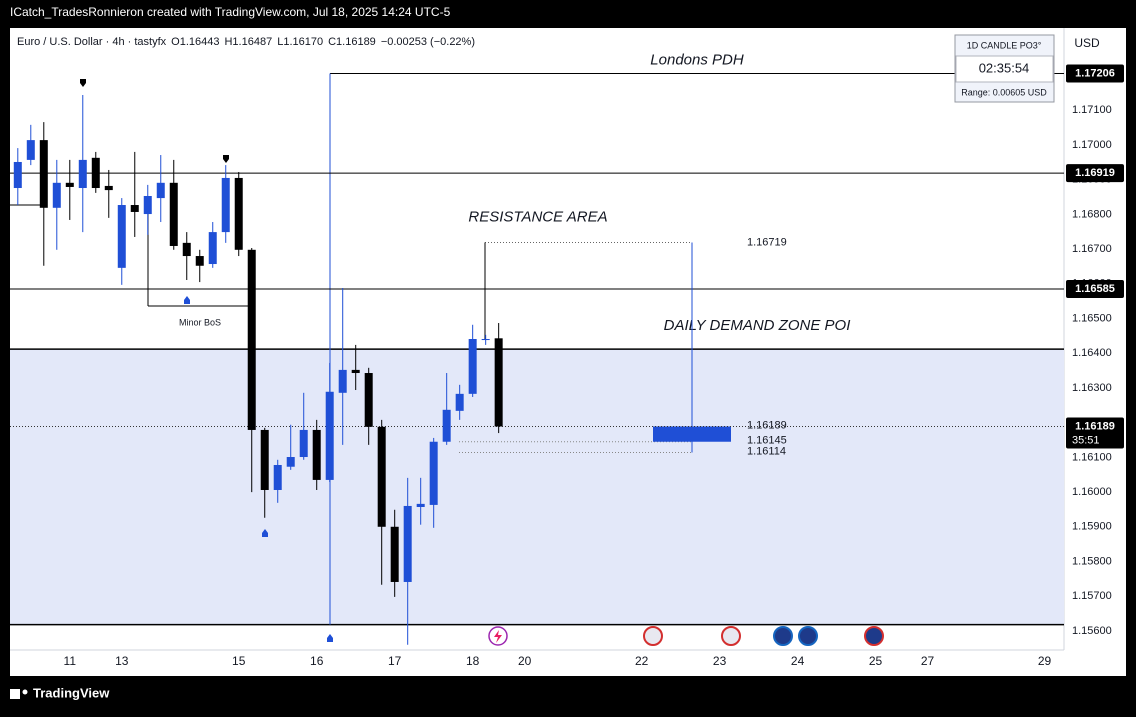 Image resolution: width=1136 pixels, height=717 pixels. I want to click on target-box, so click(692, 434).